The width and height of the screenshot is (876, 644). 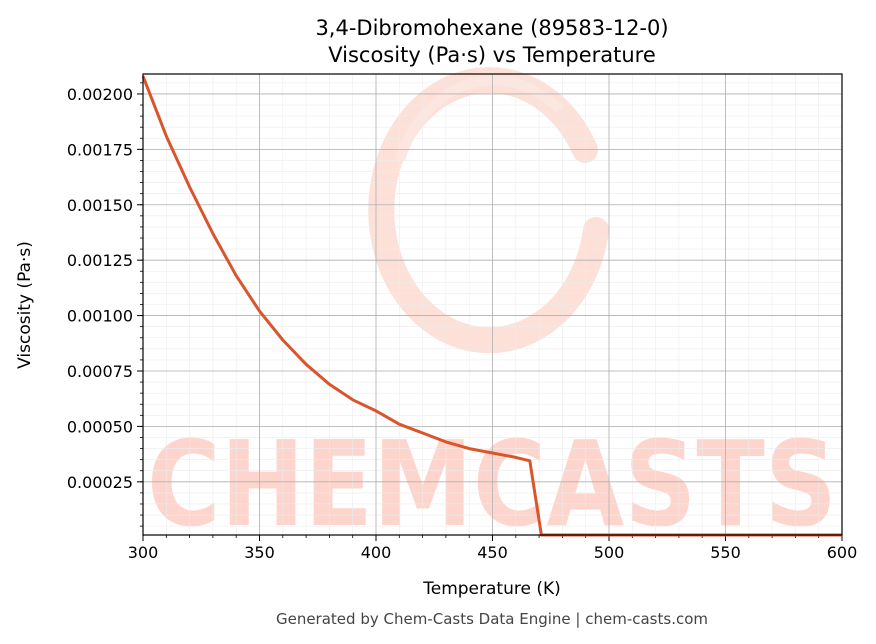 What do you see at coordinates (25, 305) in the screenshot?
I see `y-axis-label: Viscosity (Pa·s)` at bounding box center [25, 305].